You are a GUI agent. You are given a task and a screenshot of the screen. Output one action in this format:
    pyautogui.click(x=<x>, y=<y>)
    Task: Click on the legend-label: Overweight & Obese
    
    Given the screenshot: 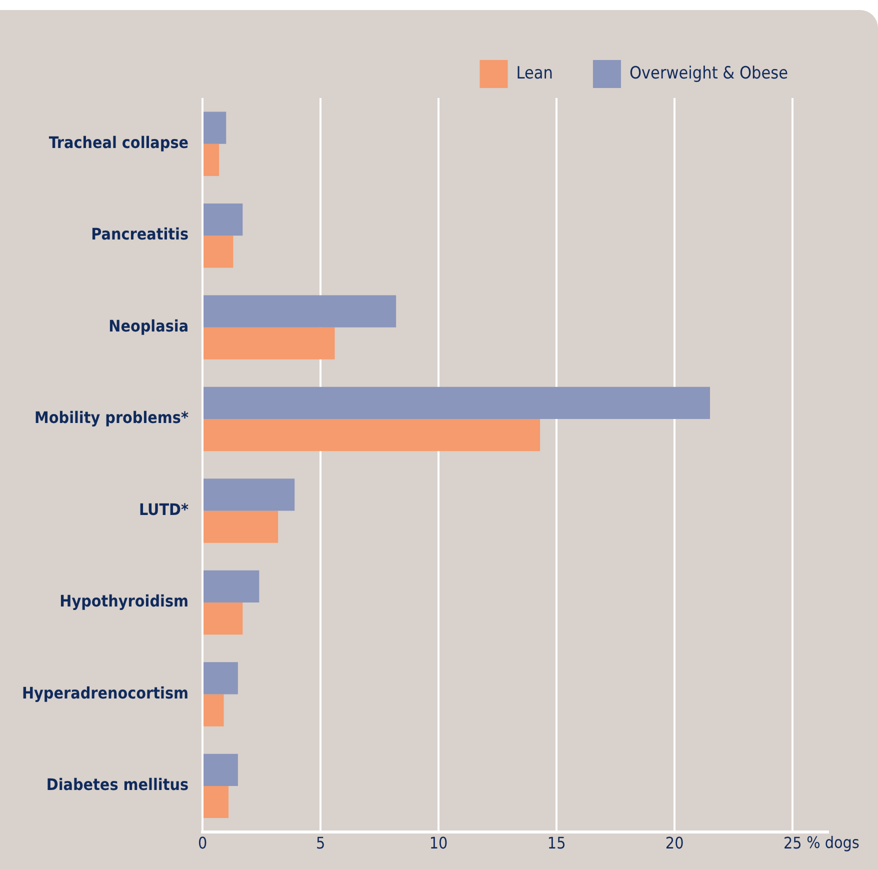 What is the action you would take?
    pyautogui.click(x=708, y=73)
    